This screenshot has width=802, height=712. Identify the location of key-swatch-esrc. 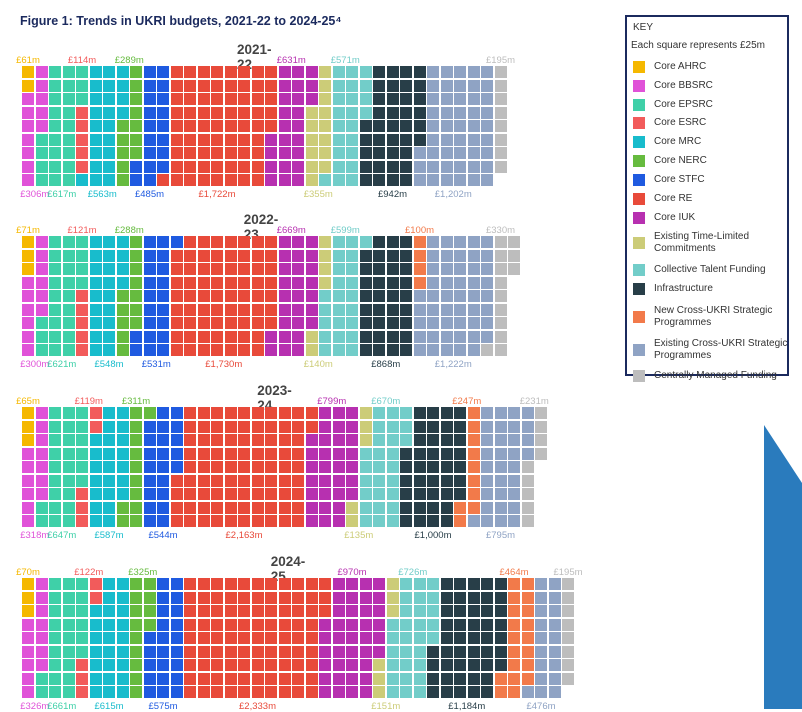
(639, 123).